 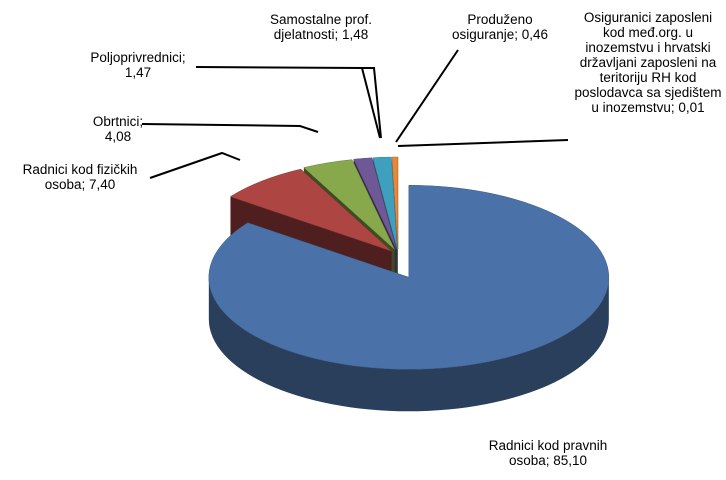 I want to click on data-label: Produženo osiguranje; 0,46, so click(x=500, y=27).